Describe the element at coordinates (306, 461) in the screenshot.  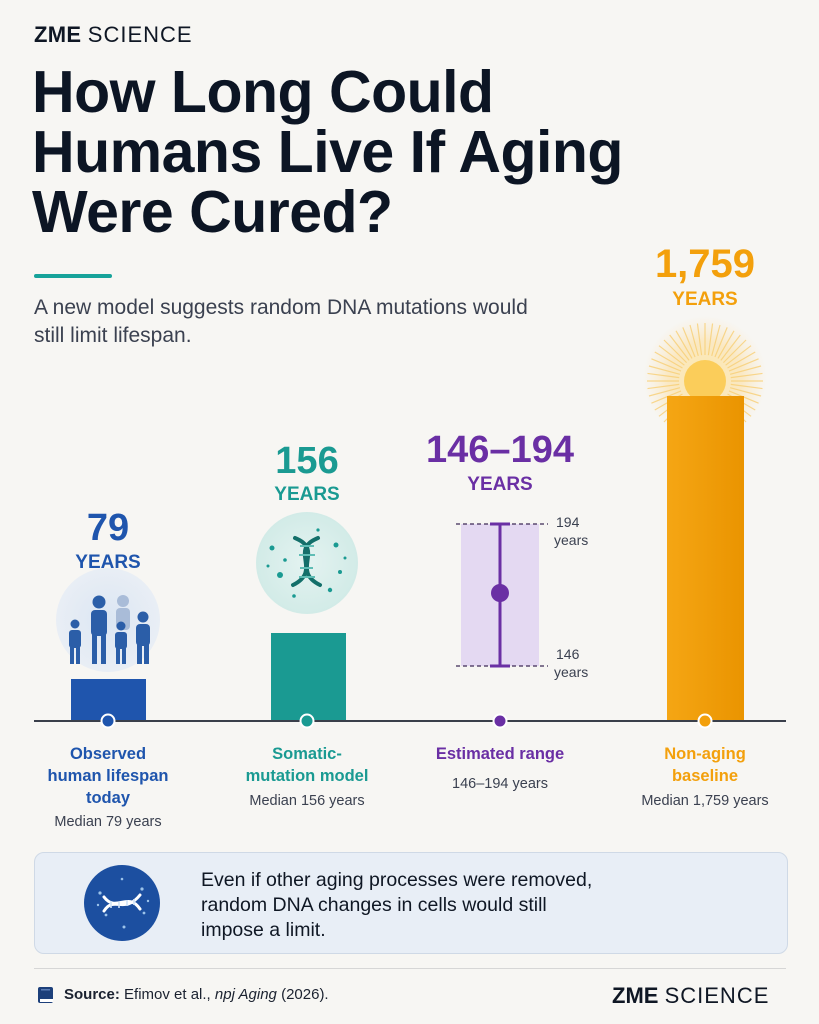
I see `value-label-somatic: 156` at that location.